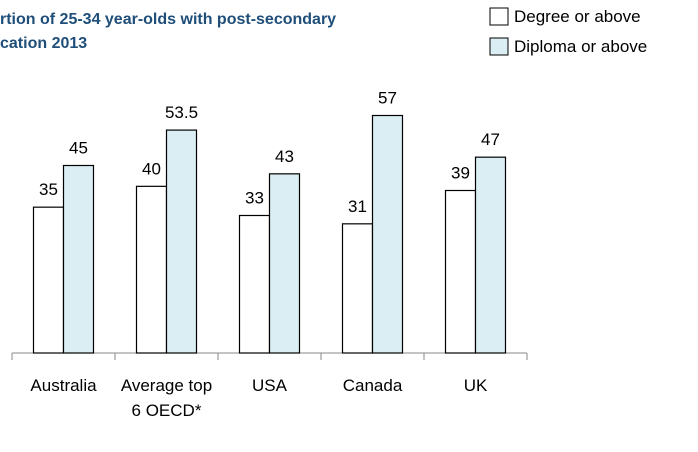 This screenshot has width=698, height=452. What do you see at coordinates (254, 198) in the screenshot?
I see `data-label: 33` at bounding box center [254, 198].